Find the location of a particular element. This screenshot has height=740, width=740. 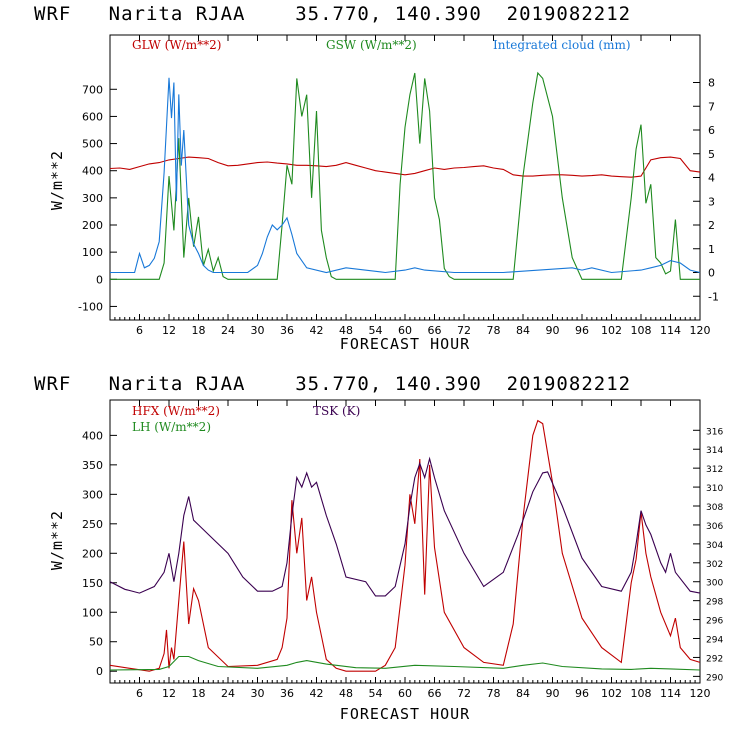

y2-tick-label: 8 is located at coordinates (711, 83).